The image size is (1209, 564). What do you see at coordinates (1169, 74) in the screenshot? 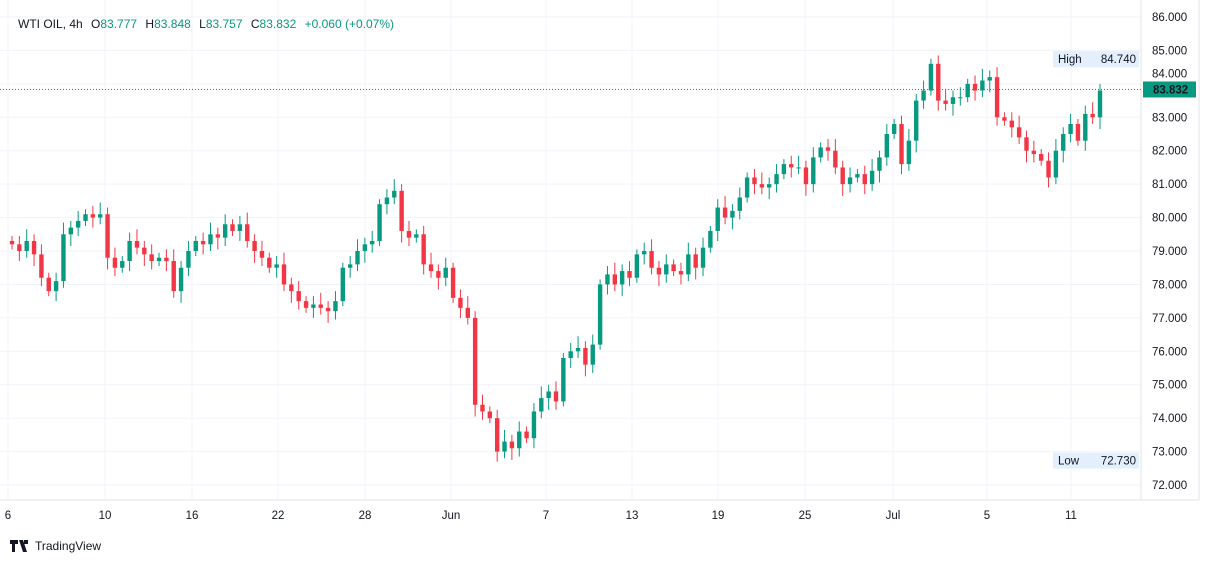
I see `y-tick-label: 84.000` at bounding box center [1169, 74].